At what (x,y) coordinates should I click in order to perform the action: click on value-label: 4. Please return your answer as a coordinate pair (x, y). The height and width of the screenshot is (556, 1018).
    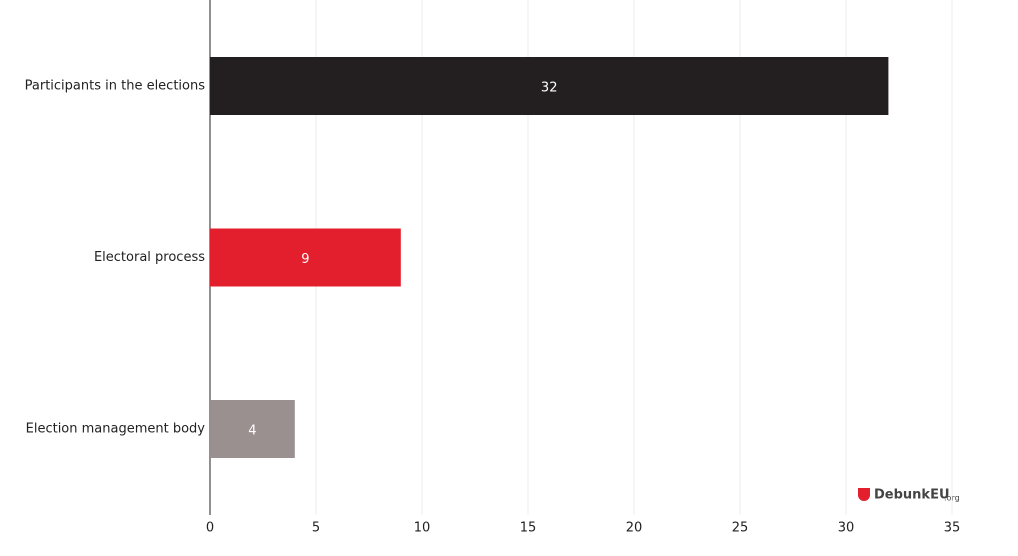
    Looking at the image, I should click on (252, 431).